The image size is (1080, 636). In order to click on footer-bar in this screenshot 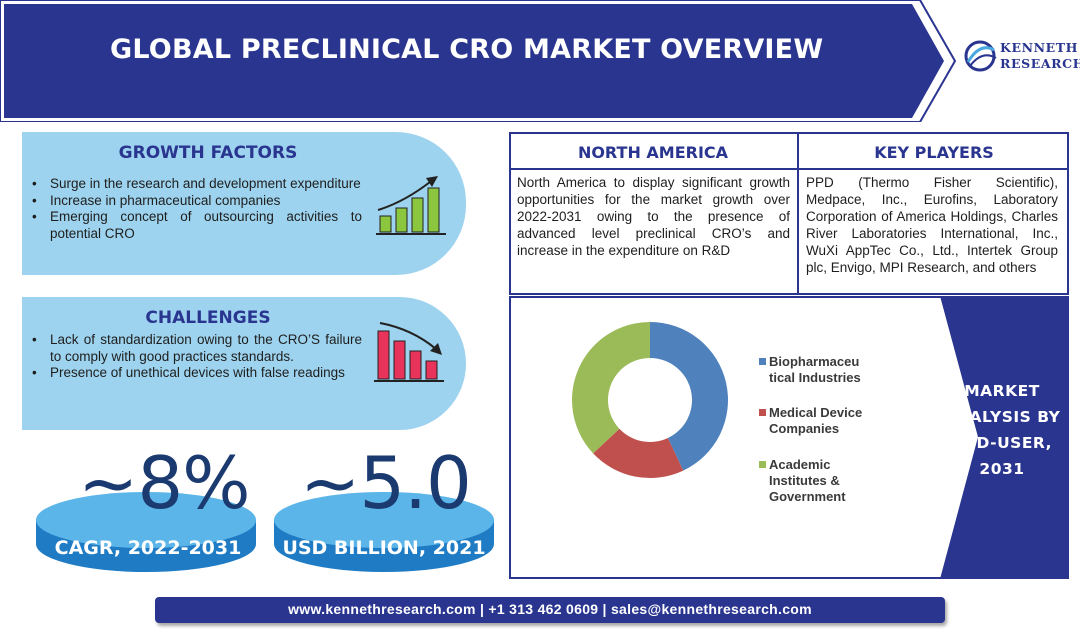, I will do `click(550, 610)`.